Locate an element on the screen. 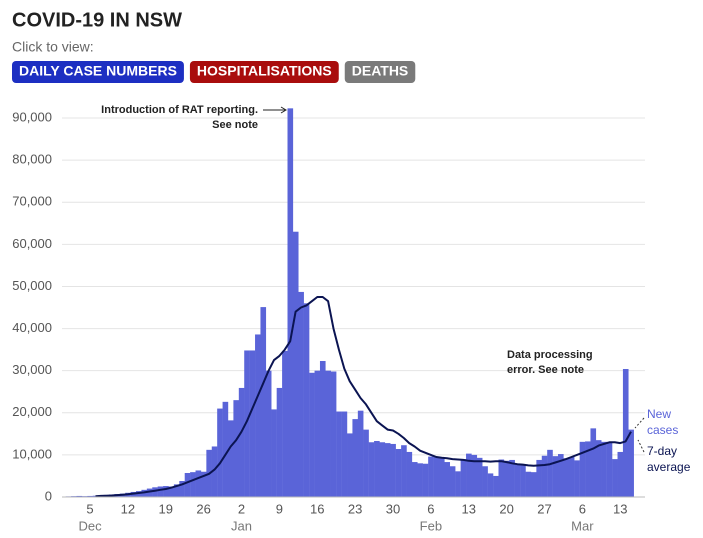  x-tick-label: 2 is located at coordinates (241, 508).